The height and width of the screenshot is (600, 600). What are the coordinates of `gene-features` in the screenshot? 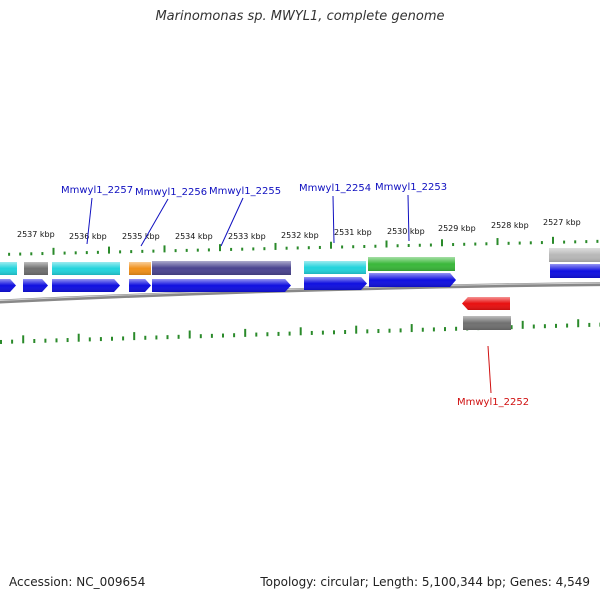 It's located at (300, 289).